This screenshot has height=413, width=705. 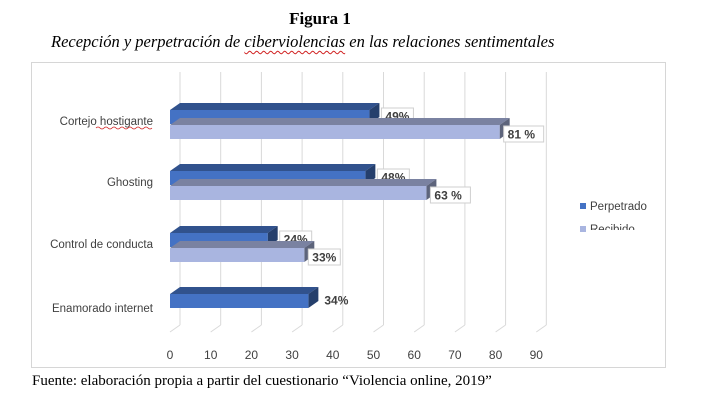 I want to click on spelling-underline, so click(x=124, y=128).